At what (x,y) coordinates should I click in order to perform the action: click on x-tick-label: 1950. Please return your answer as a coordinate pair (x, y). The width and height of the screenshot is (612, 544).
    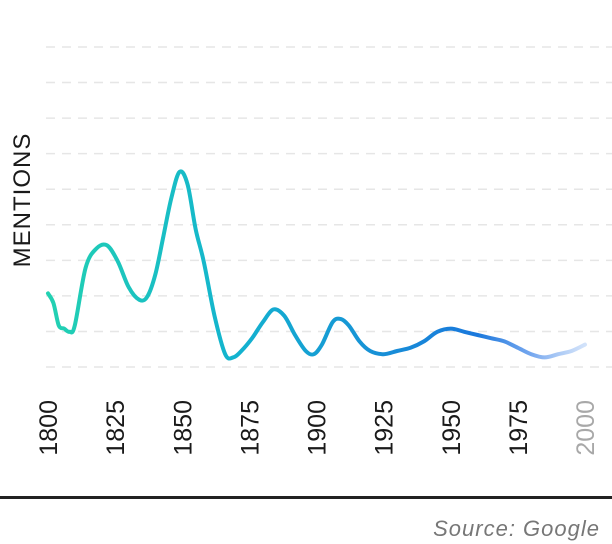
    Looking at the image, I should click on (452, 428).